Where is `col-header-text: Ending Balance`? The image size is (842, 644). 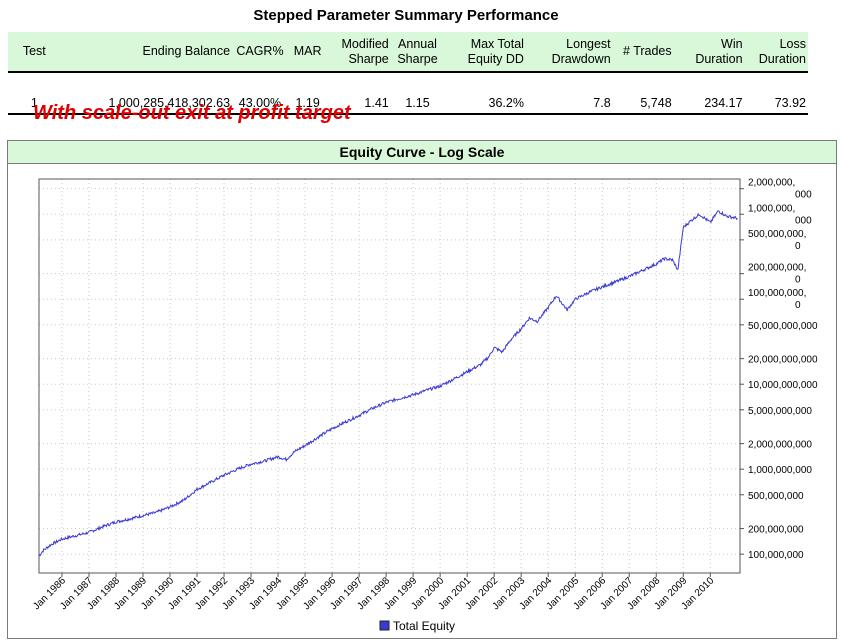 col-header-text: Ending Balance is located at coordinates (186, 51).